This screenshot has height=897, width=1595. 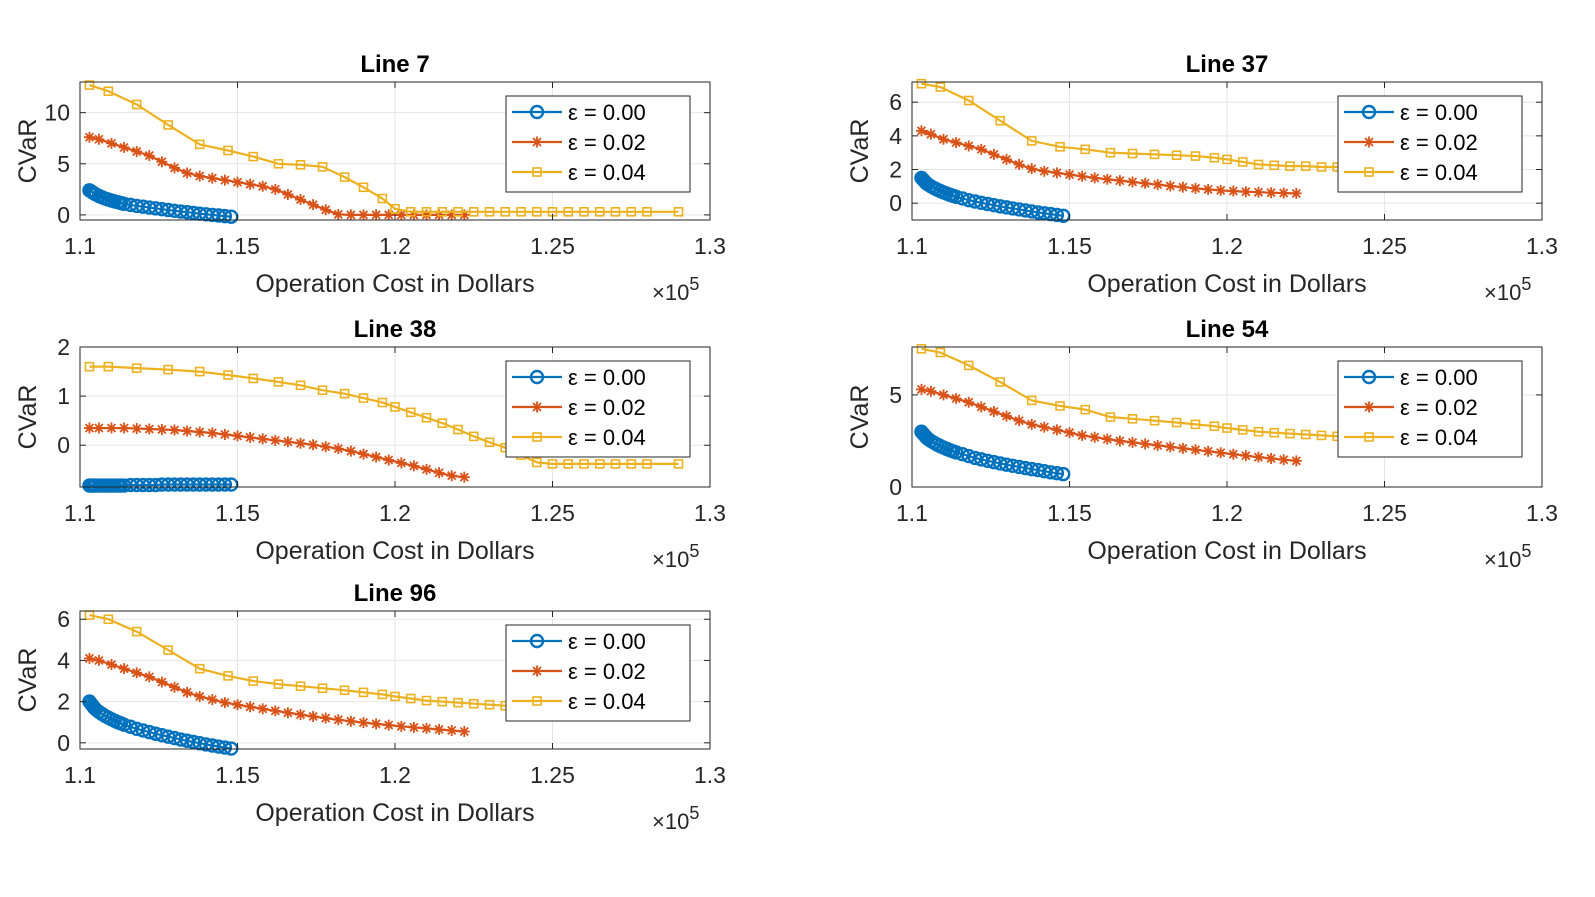 I want to click on series-line, so click(x=384, y=148).